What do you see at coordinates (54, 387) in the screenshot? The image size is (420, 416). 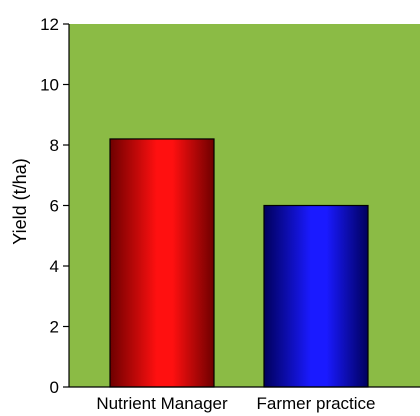 I see `y-tick-label: 0` at bounding box center [54, 387].